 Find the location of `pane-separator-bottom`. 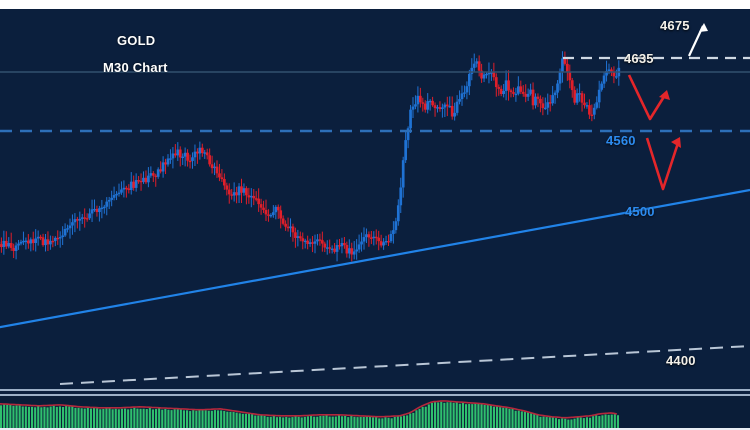

pane-separator-bottom is located at coordinates (375, 395).